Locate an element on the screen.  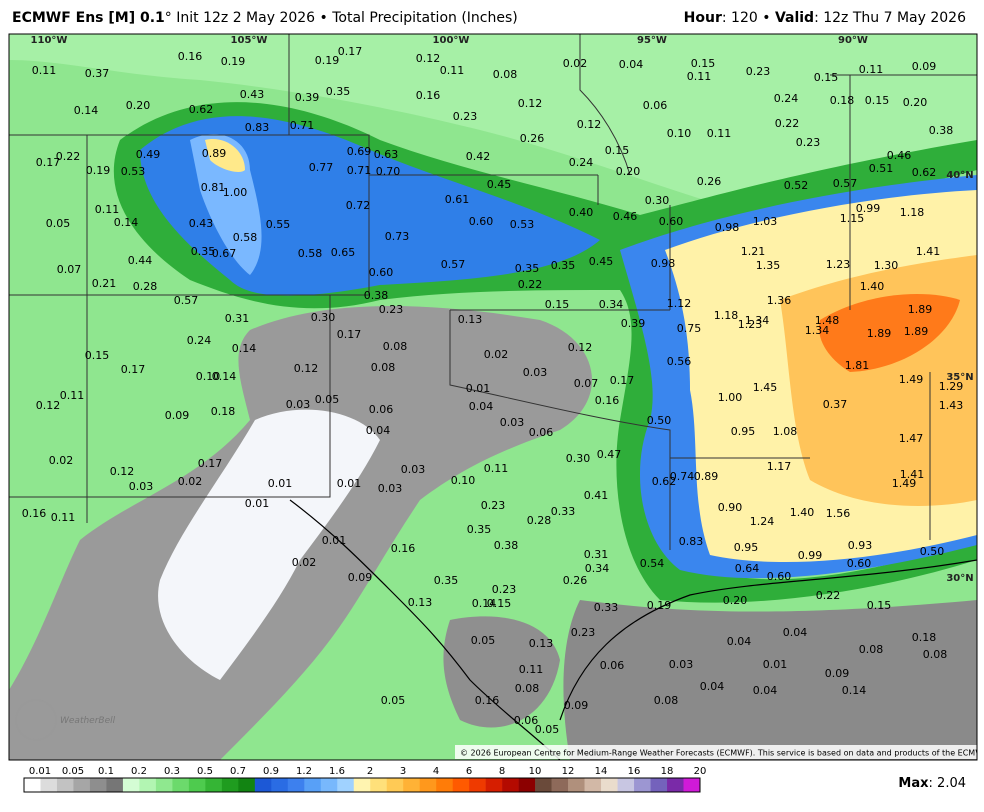
precip-value: 0.26 is located at coordinates (532, 138).